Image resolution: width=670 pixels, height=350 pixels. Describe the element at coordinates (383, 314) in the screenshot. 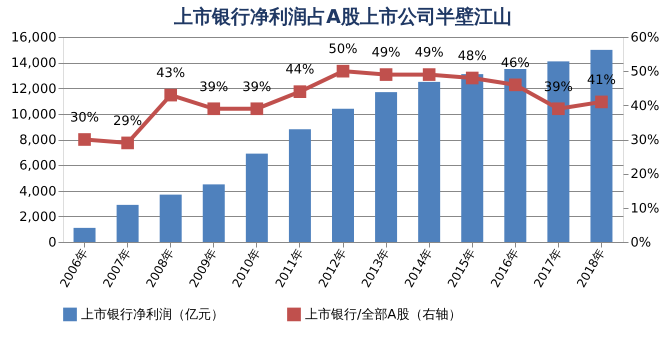

I see `legend-label: 上市银行/全部A股（右轴）` at that location.